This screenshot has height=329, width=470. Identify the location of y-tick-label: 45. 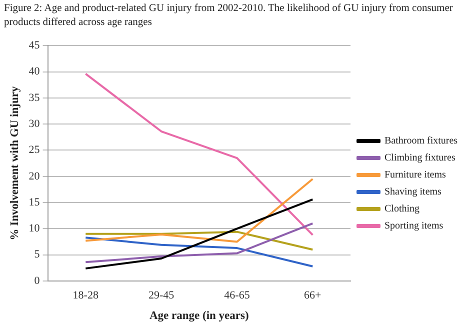
(34, 45).